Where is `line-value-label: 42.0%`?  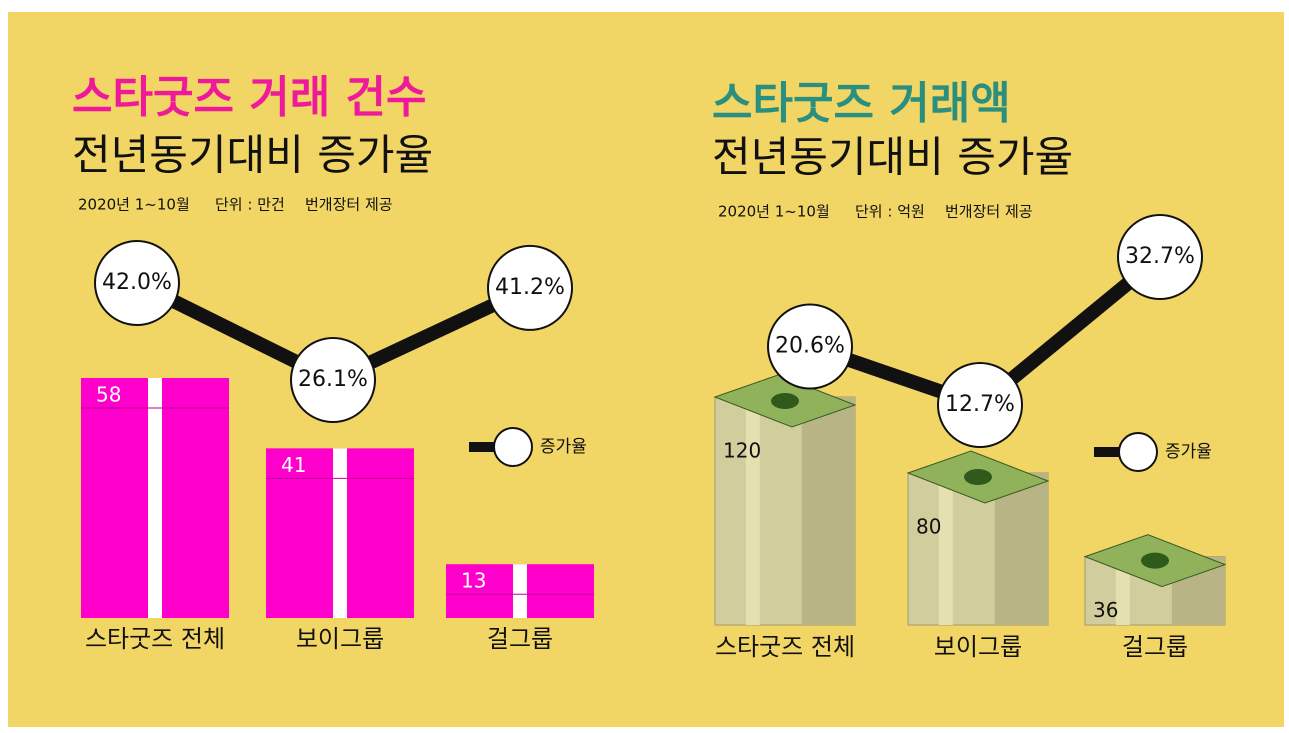
line-value-label: 42.0% is located at coordinates (137, 282).